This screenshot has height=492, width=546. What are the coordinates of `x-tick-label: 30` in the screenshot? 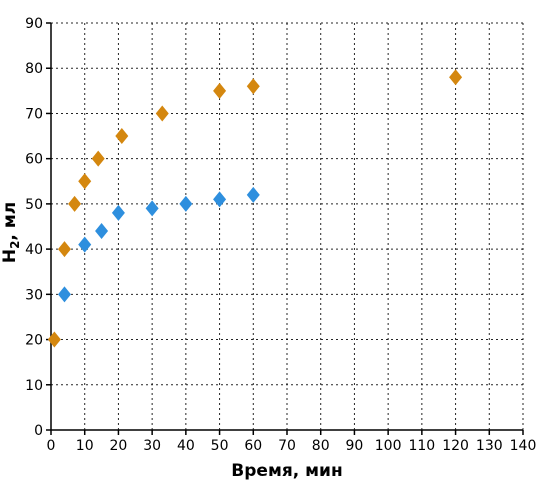 It's located at (152, 446).